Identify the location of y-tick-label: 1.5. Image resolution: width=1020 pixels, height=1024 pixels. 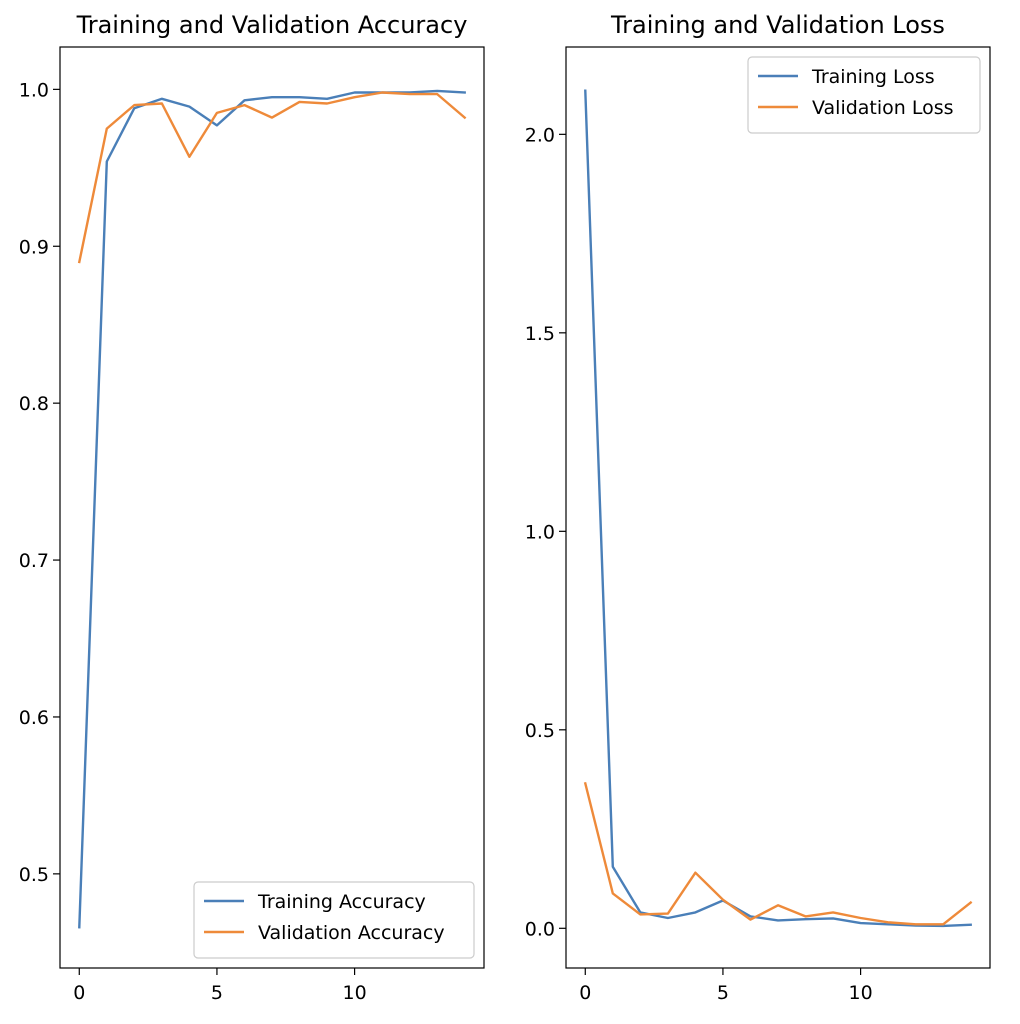
(540, 334).